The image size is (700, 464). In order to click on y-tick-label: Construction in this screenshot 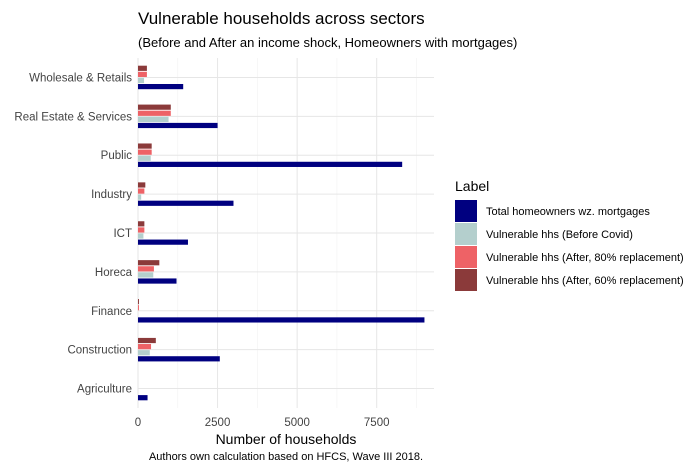, I will do `click(99, 351)`.